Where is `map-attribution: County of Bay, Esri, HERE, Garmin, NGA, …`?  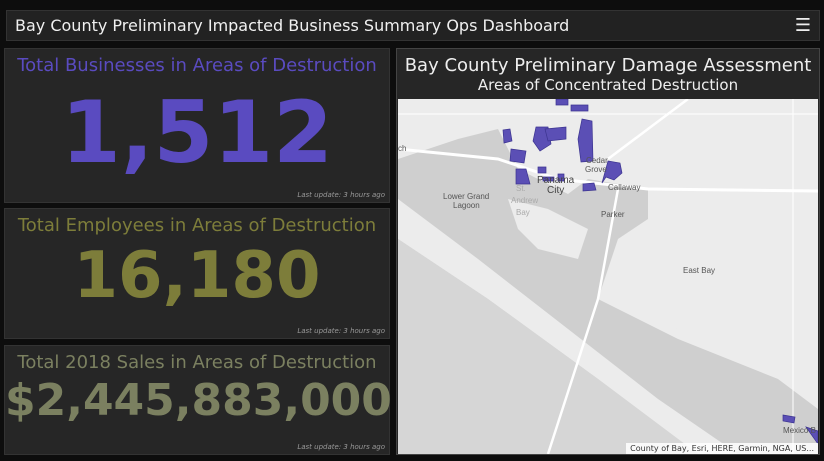
map-attribution: County of Bay, Esri, HERE, Garmin, NGA, … is located at coordinates (722, 448).